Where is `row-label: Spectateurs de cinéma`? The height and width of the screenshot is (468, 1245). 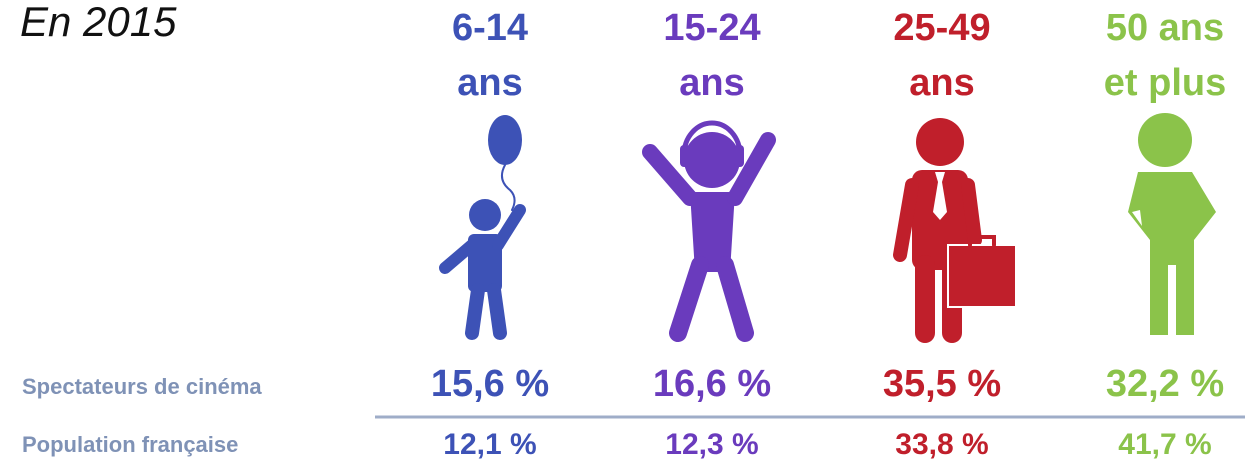 row-label: Spectateurs de cinéma is located at coordinates (142, 386).